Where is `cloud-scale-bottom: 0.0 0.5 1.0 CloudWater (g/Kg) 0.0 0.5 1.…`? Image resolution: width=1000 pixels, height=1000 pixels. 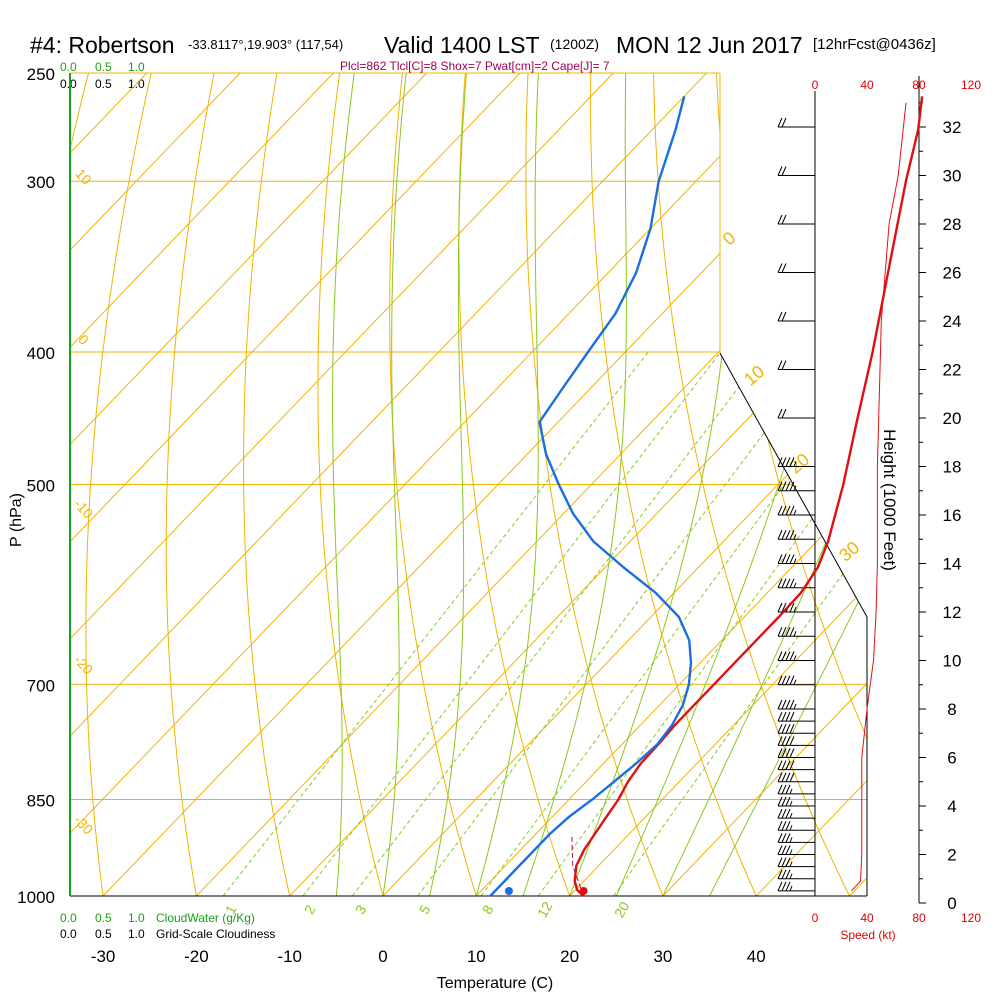 cloud-scale-bottom: 0.0 0.5 1.0 CloudWater (g/Kg) 0.0 0.5 1.… is located at coordinates (167, 926).